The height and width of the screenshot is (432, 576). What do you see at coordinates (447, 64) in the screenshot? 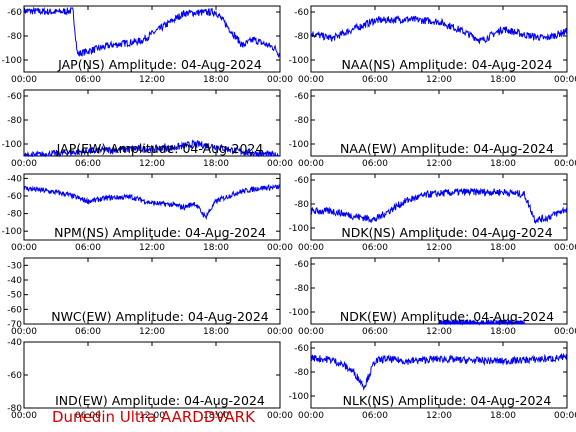
I see `panel-title: NAA(NS) Amplitude: 04-Aug-2024` at bounding box center [447, 64].